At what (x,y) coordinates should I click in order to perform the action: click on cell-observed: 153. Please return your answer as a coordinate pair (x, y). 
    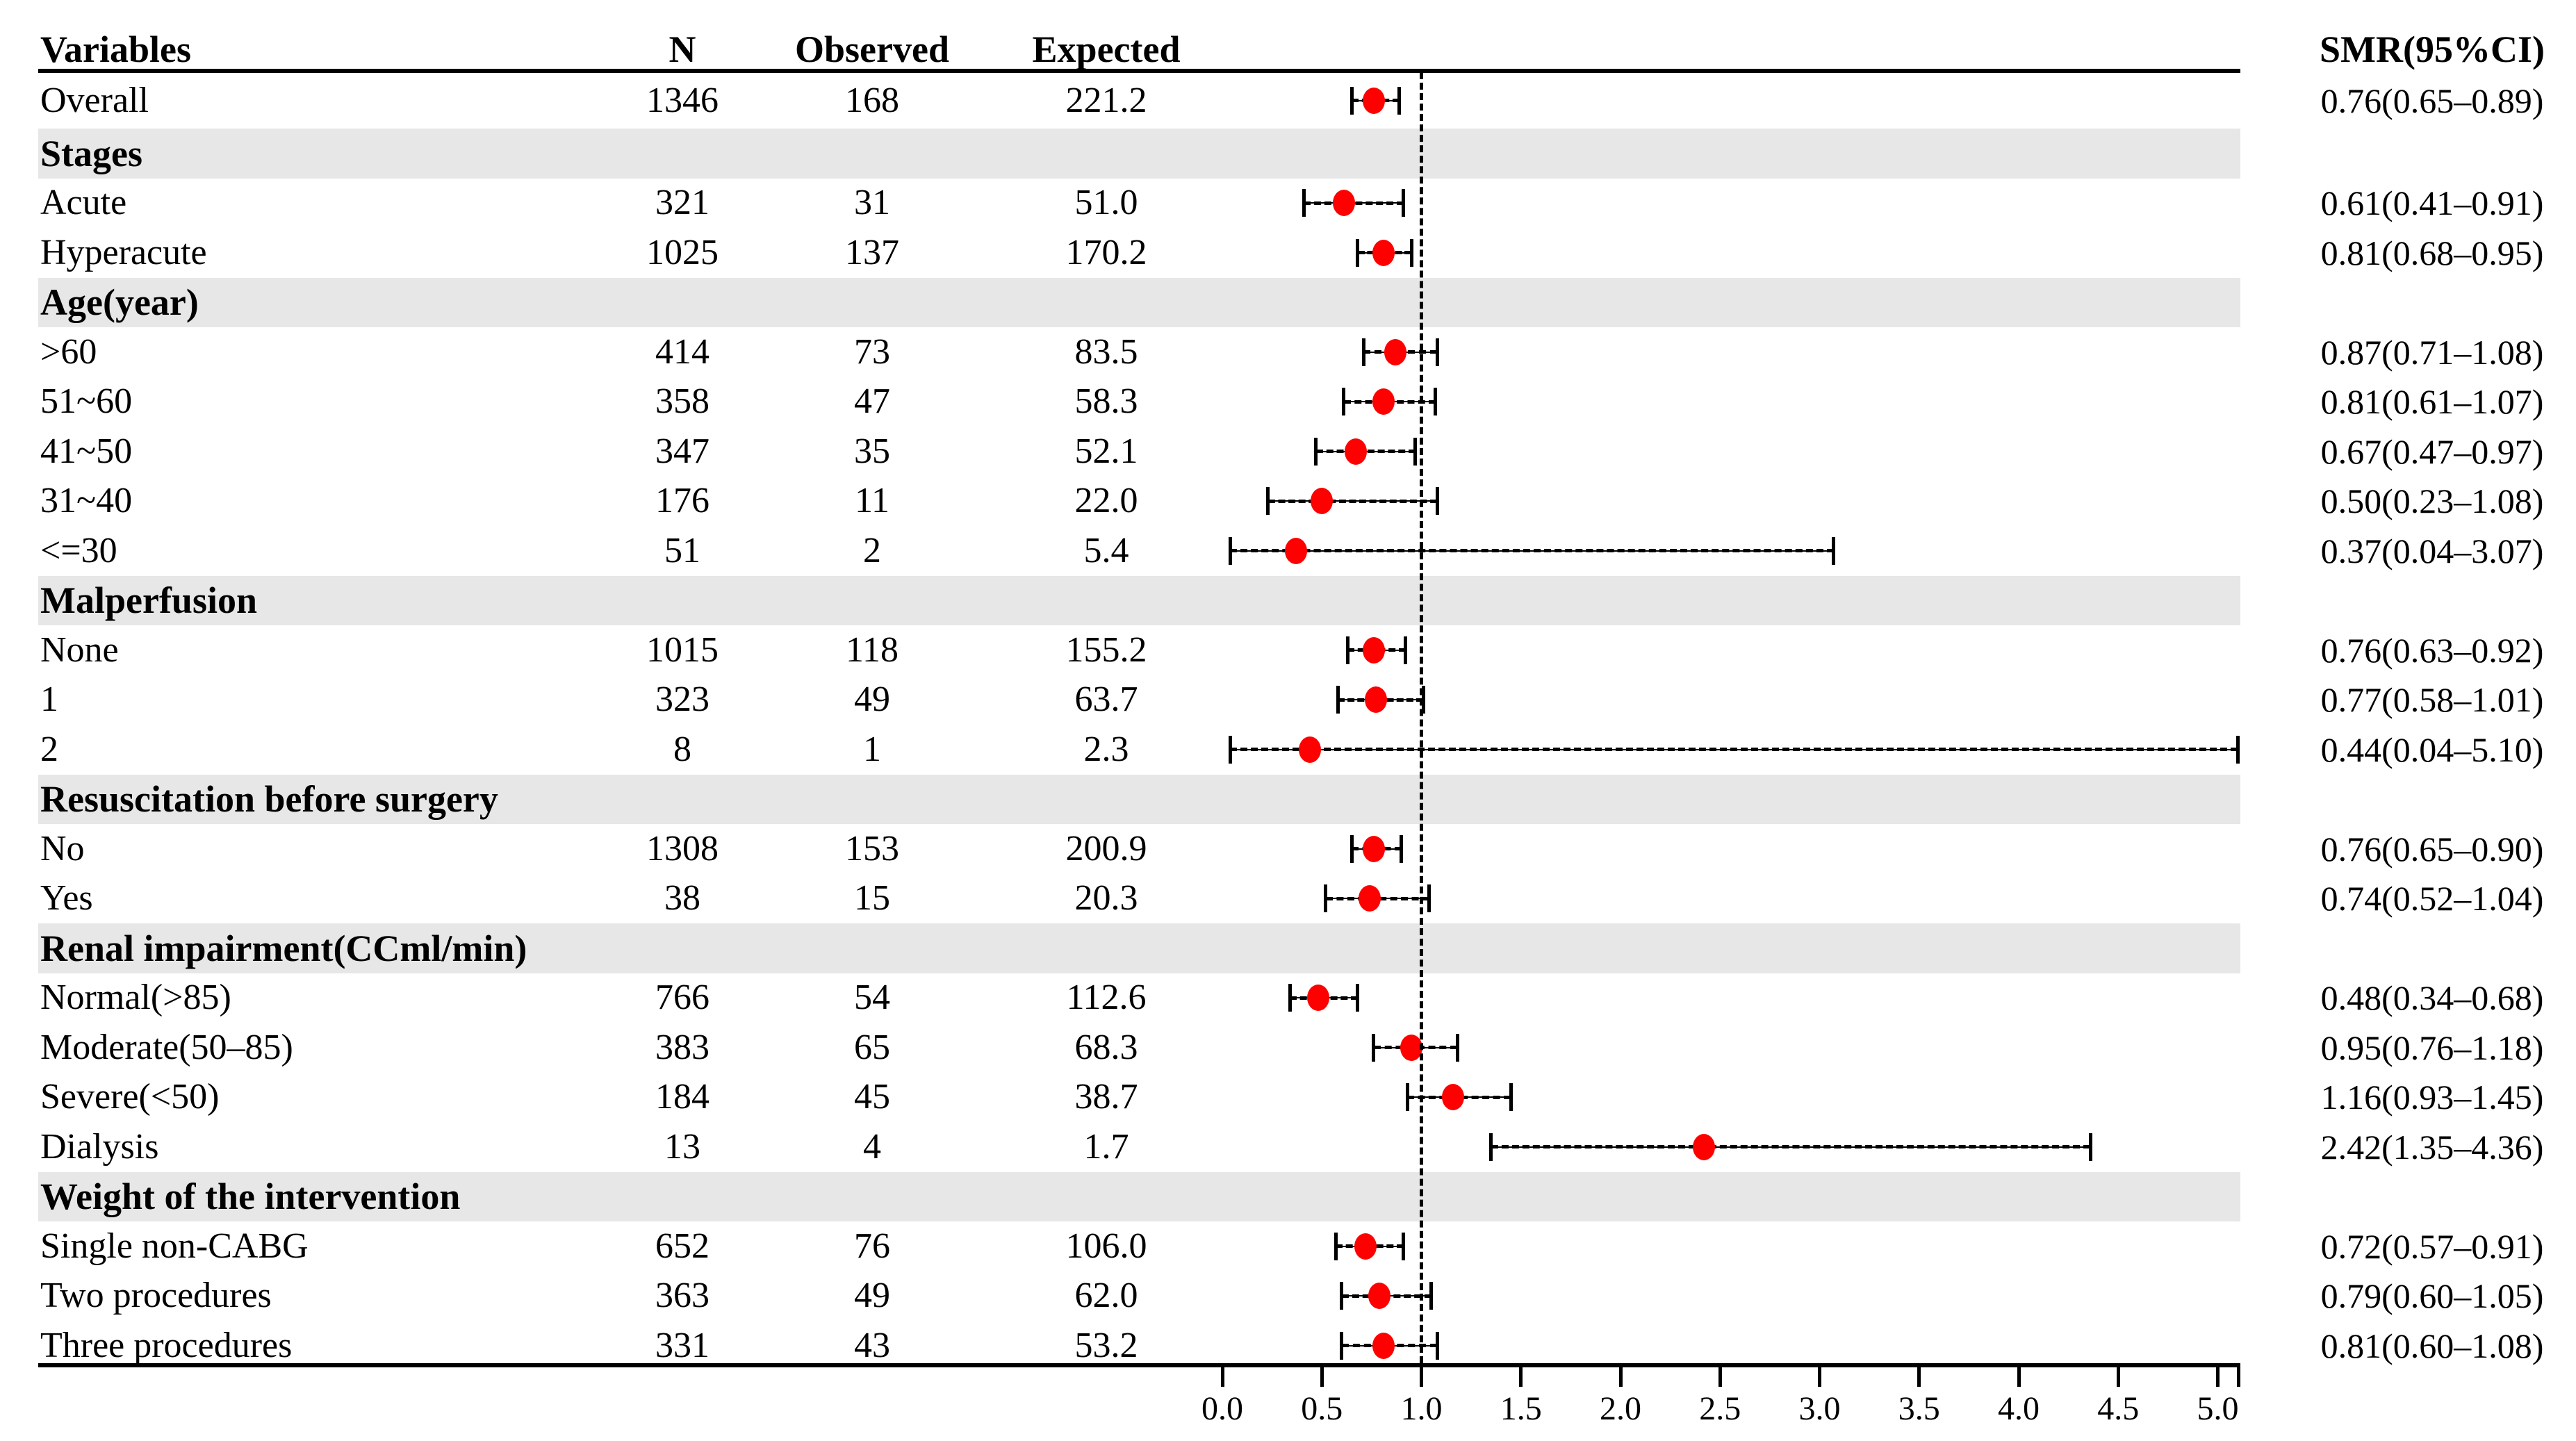
    Looking at the image, I should click on (872, 848).